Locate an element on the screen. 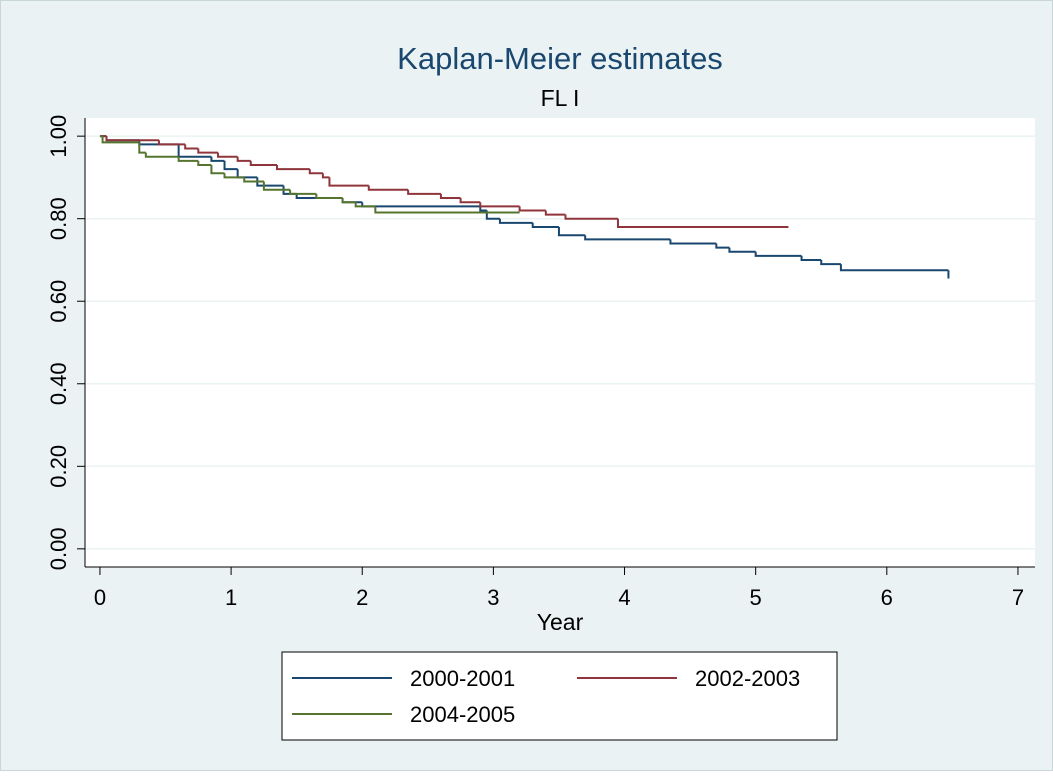 The height and width of the screenshot is (776, 1053). chart-title: Kaplan-Meier estimates is located at coordinates (560, 58).